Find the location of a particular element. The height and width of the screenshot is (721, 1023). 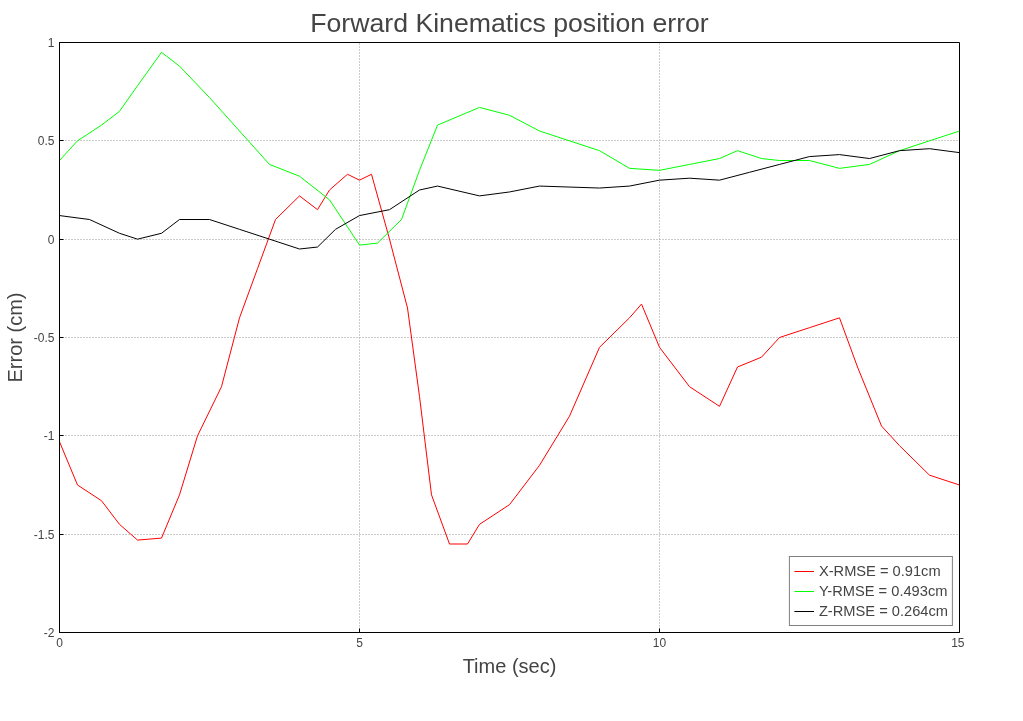

legend-label: Z-RMSE = 0.264cm is located at coordinates (883, 611).